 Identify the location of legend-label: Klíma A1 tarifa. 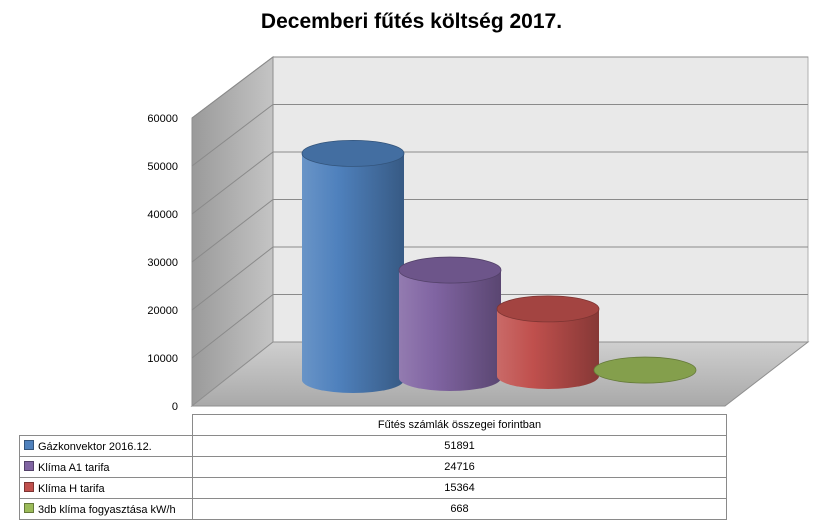
(74, 467).